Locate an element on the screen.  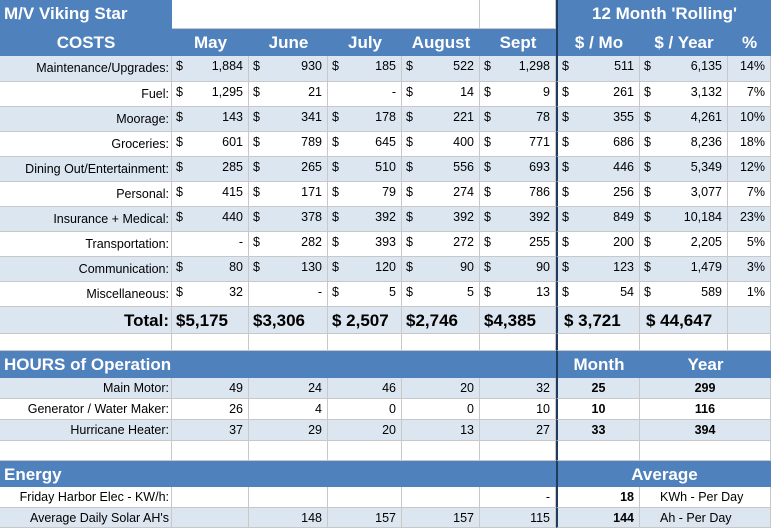
hours-month-value: 25 is located at coordinates (598, 388).